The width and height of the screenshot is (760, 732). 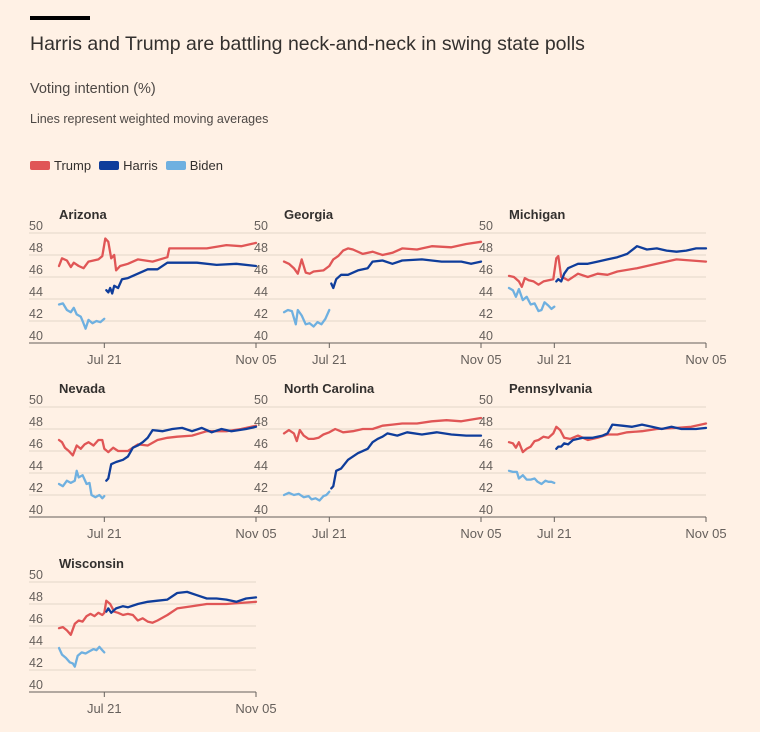 I want to click on series-line-biden-north-carolina, so click(x=306, y=496).